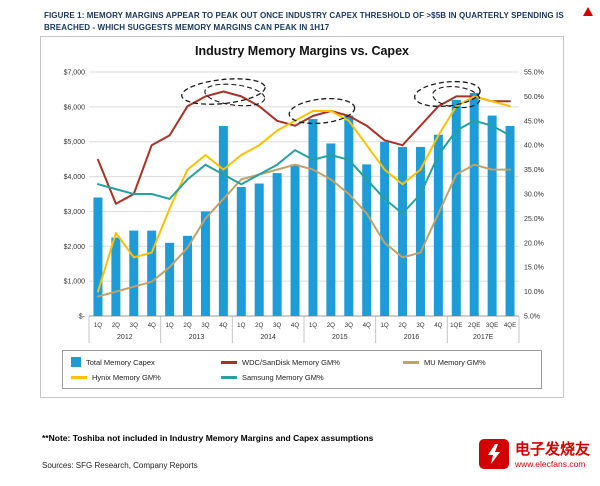 This screenshot has width=600, height=486. Describe the element at coordinates (588, 11) in the screenshot. I see `corner-arrow-icon` at that location.